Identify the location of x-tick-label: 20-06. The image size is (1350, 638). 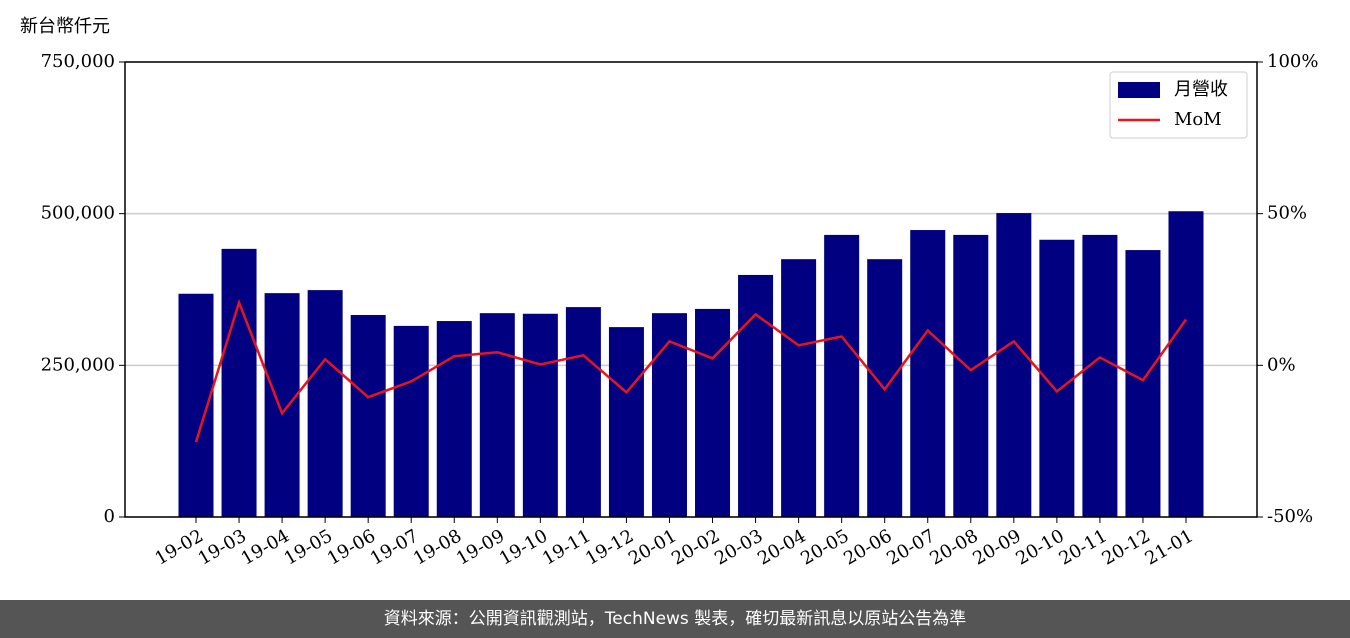
(867, 547).